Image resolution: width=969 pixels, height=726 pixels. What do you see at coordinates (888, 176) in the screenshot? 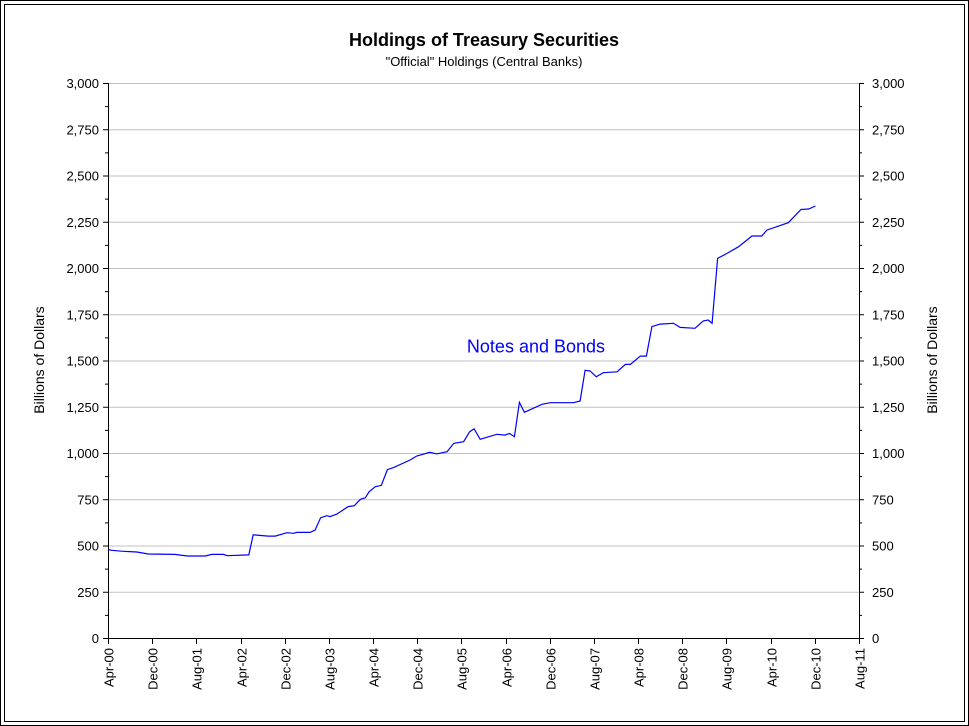
I see `y-tick-label-right: 2,500` at bounding box center [888, 176].